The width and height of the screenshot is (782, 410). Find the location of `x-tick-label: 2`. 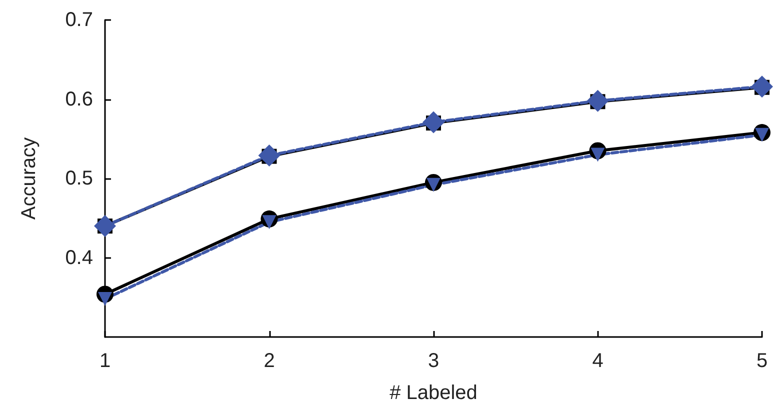

x-tick-label: 2 is located at coordinates (269, 361).